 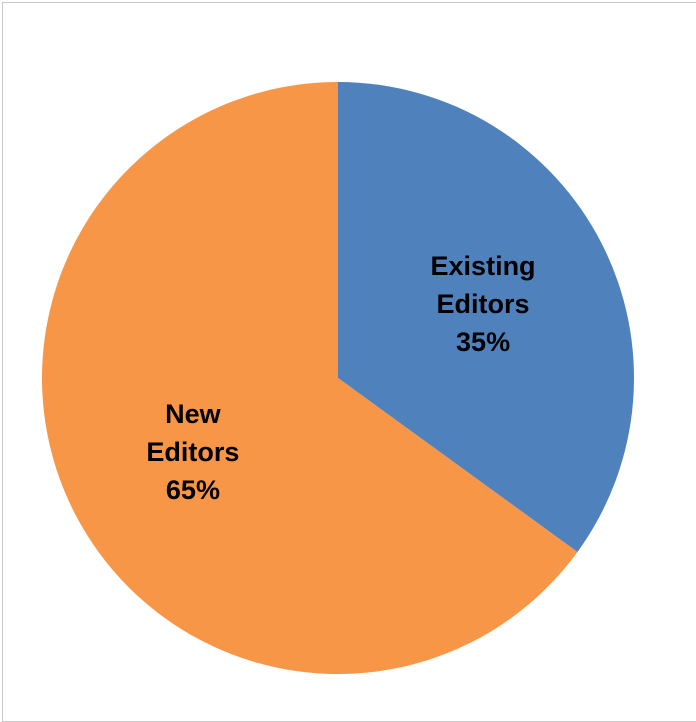 What do you see at coordinates (483, 342) in the screenshot?
I see `slice-value-label: 35%` at bounding box center [483, 342].